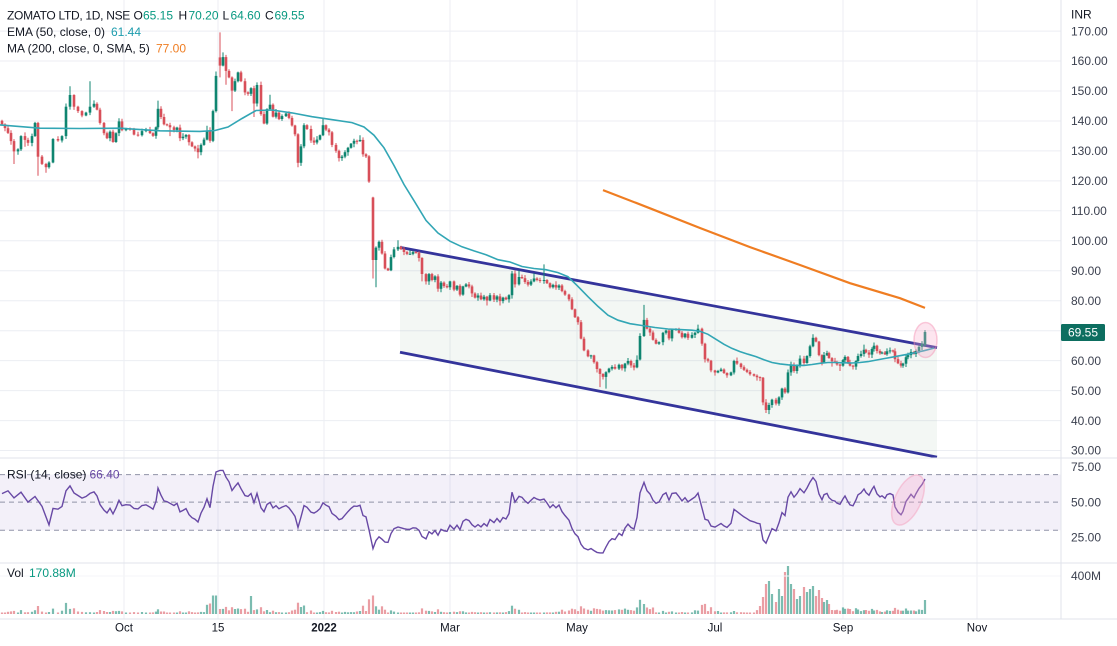  I want to click on svg-text: 90.00, so click(1086, 271).